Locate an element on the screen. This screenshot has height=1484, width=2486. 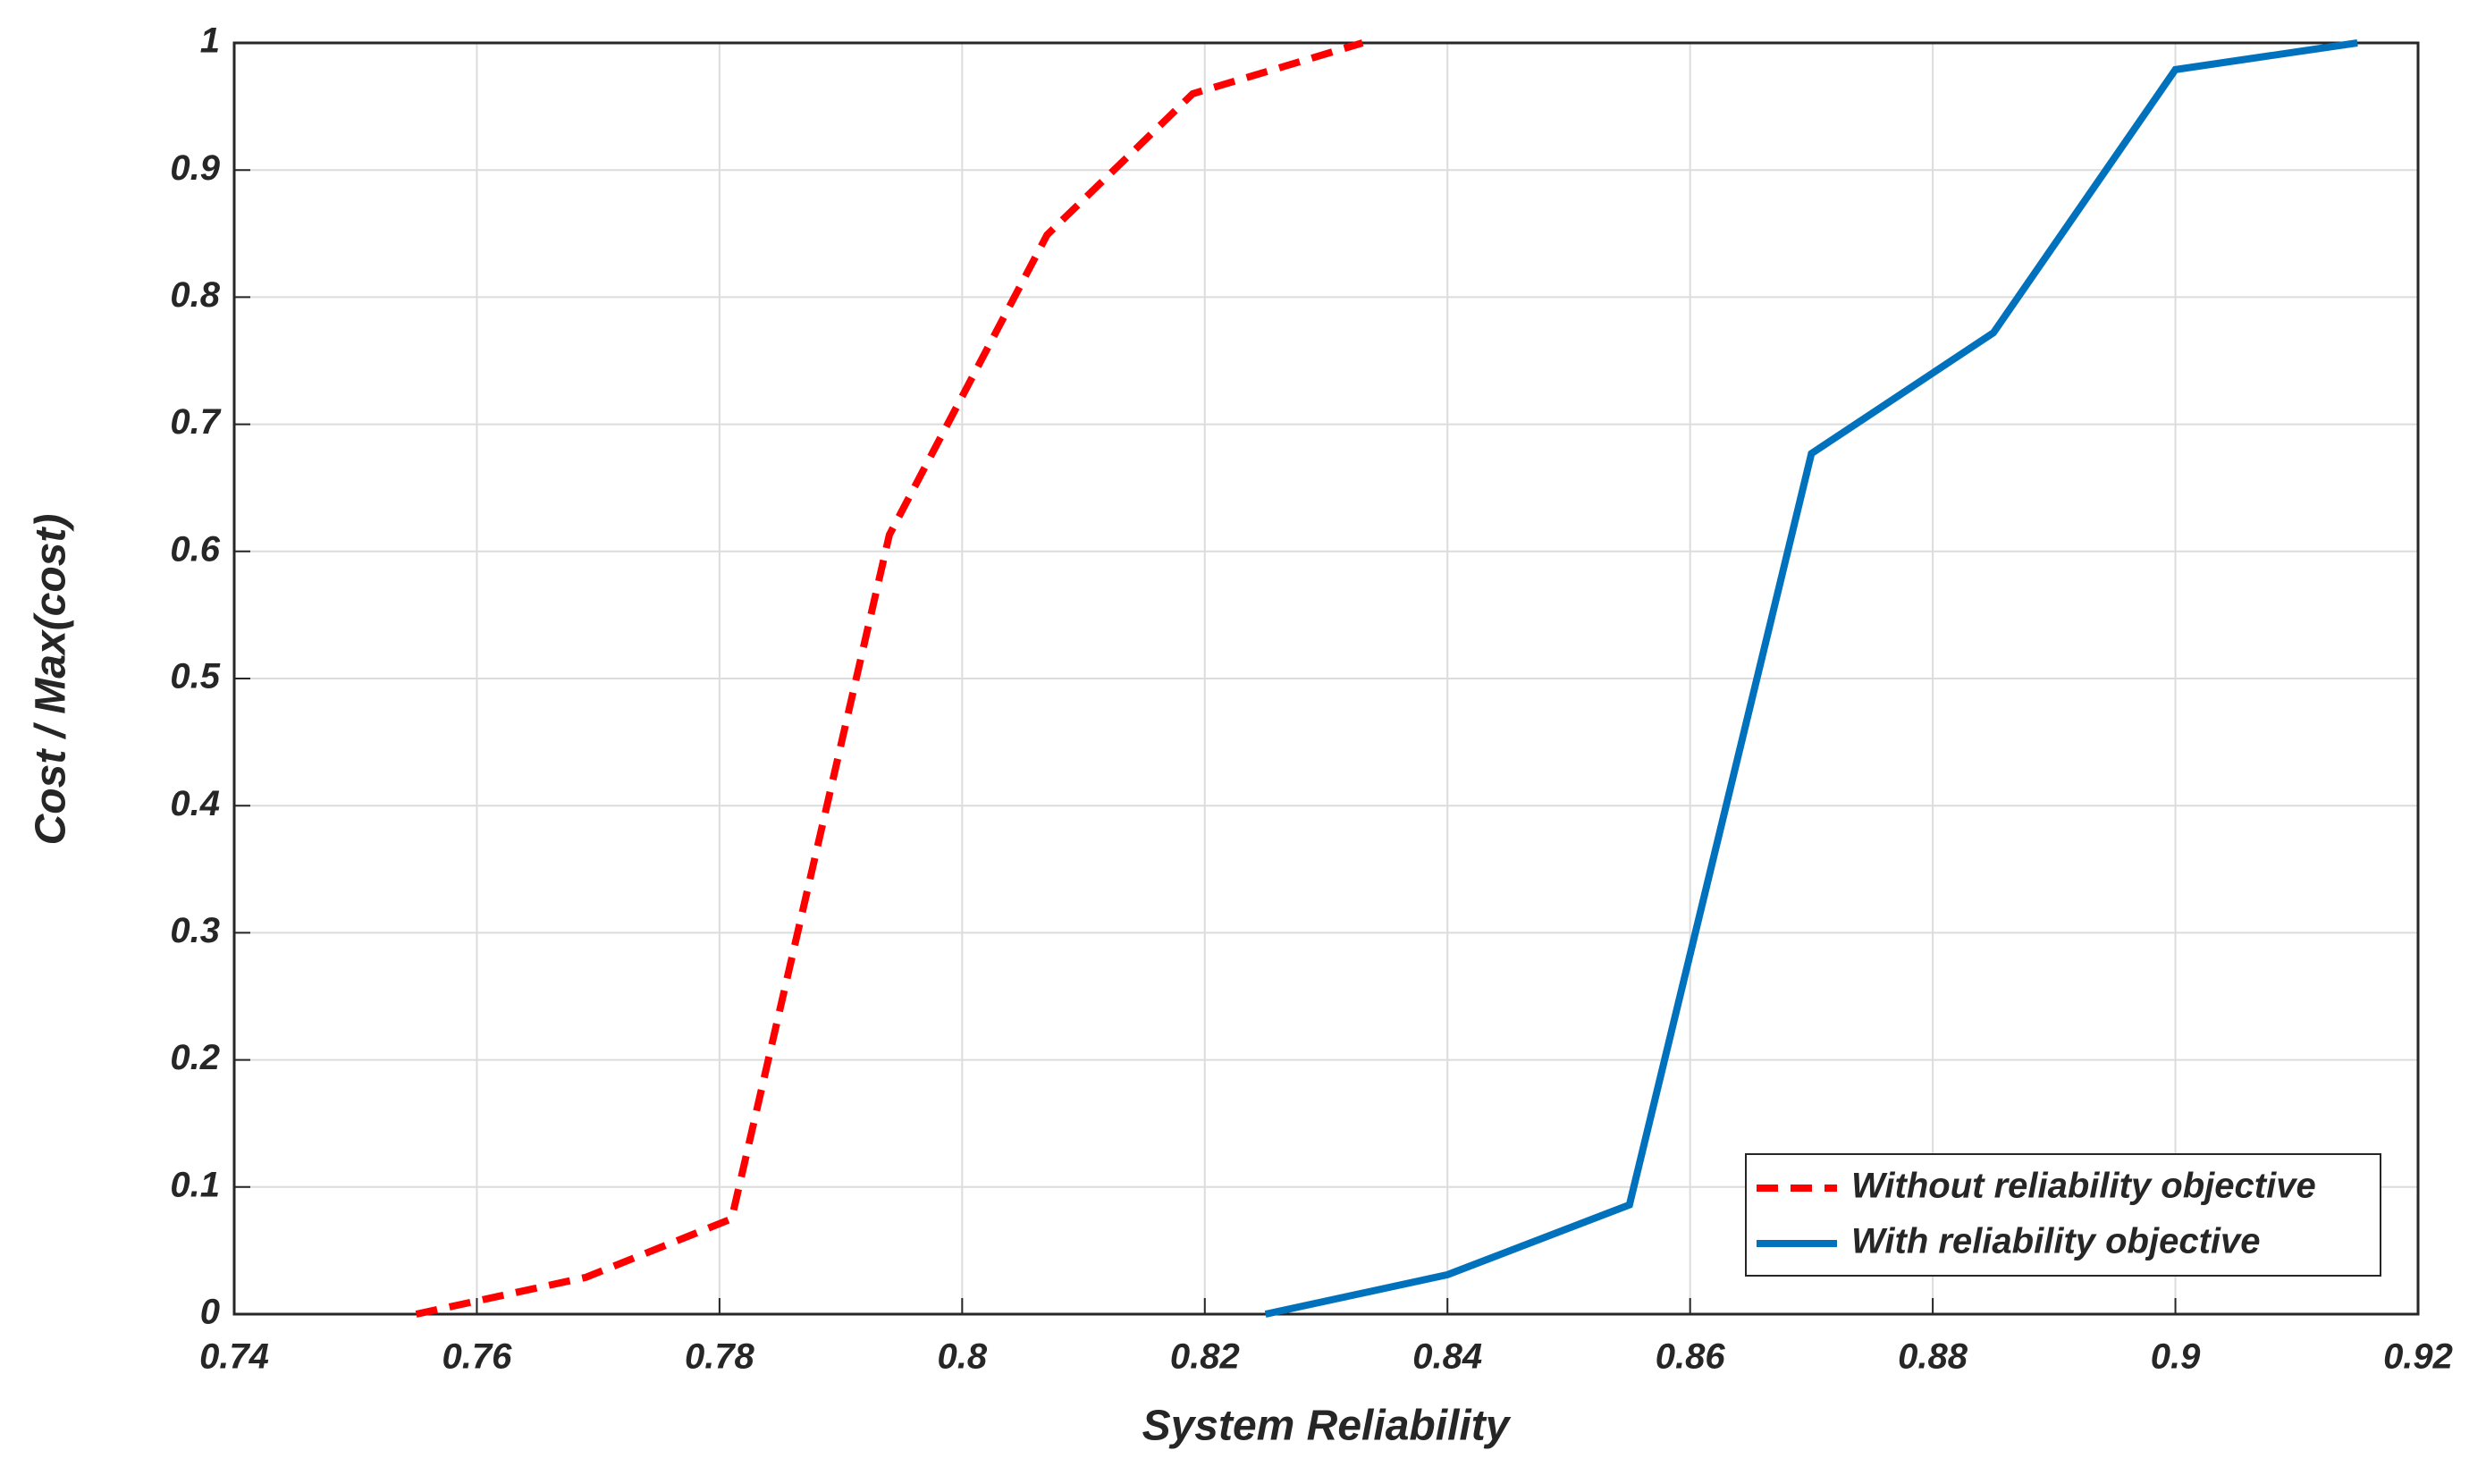
y-tick-label: 0 is located at coordinates (210, 1312).